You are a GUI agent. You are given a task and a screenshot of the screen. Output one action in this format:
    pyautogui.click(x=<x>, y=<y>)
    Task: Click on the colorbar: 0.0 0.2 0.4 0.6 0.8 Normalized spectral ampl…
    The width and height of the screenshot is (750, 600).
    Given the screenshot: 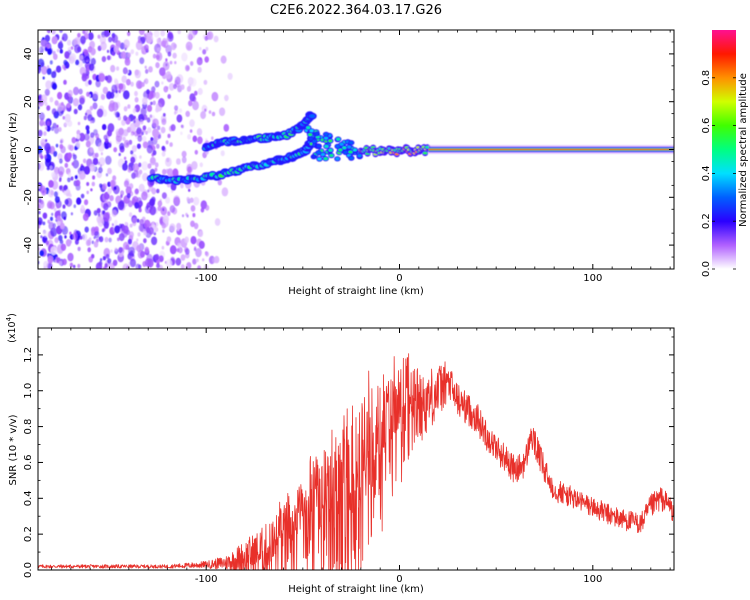 What is the action you would take?
    pyautogui.click(x=725, y=153)
    